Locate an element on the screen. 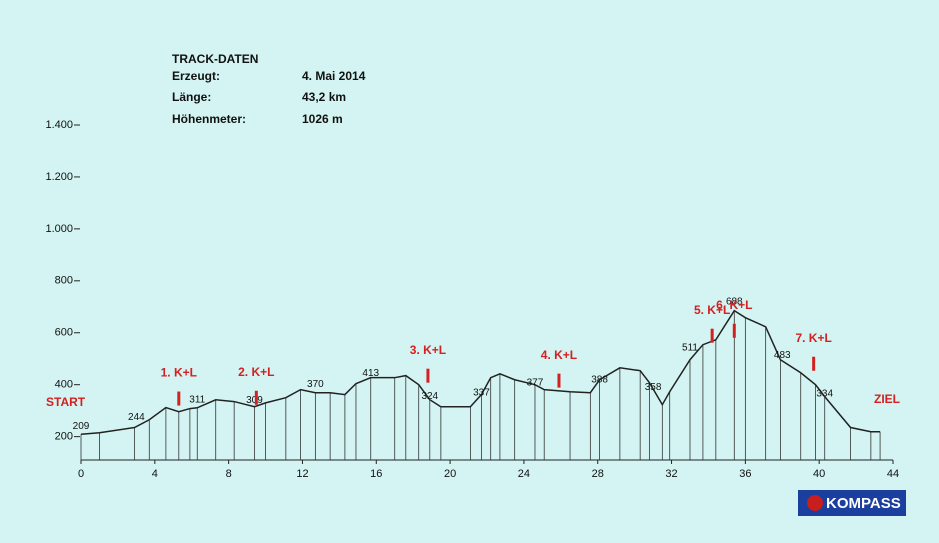  info-value: 1026 m is located at coordinates (322, 119).